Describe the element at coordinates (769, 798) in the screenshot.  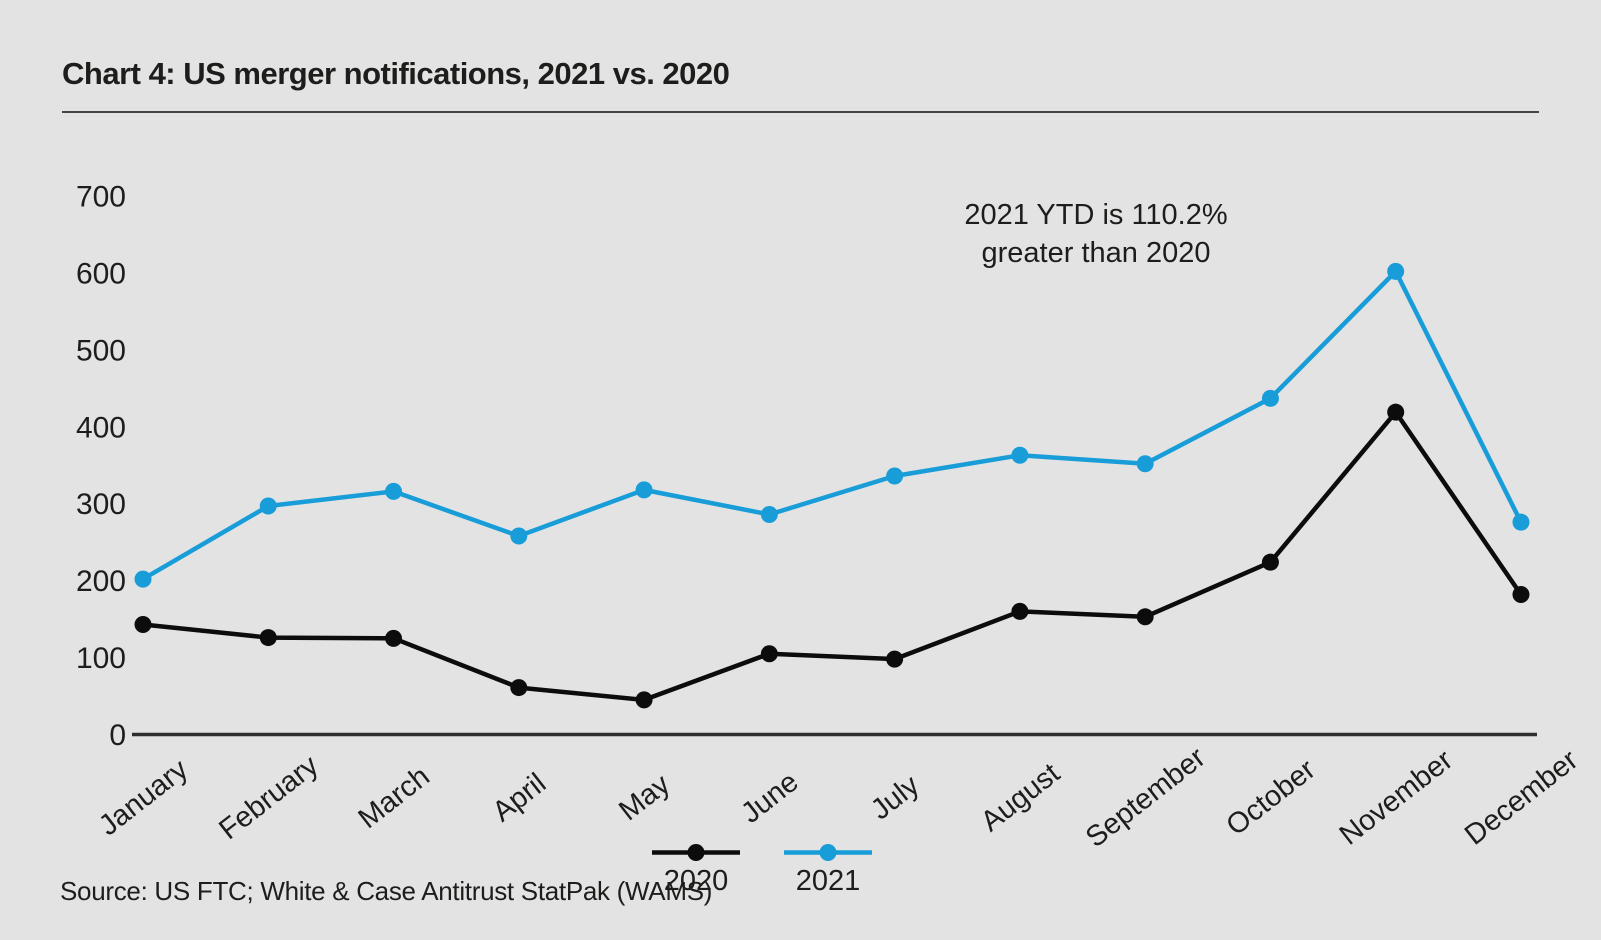
I see `x-axis-tick-label: June` at that location.